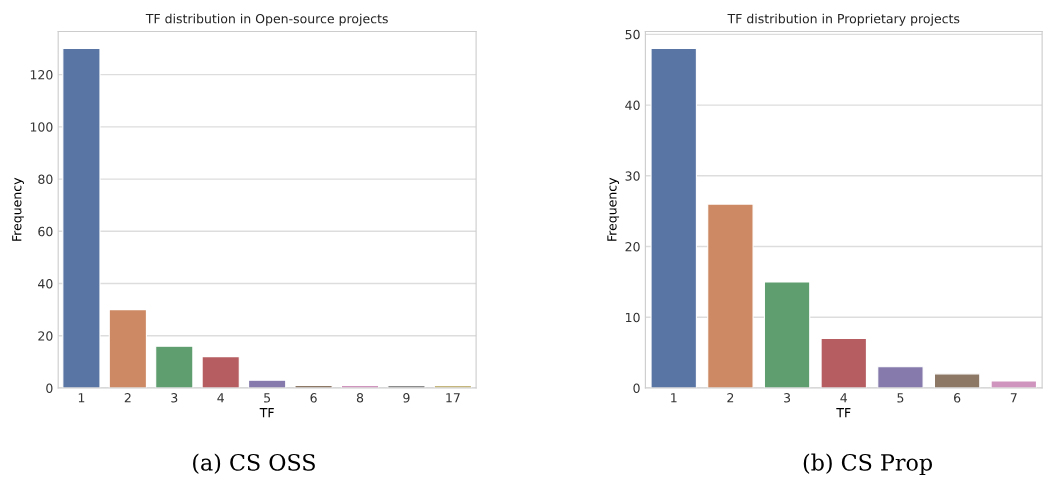 The height and width of the screenshot is (485, 1058). I want to click on x-tick-label: 7, so click(1013, 398).